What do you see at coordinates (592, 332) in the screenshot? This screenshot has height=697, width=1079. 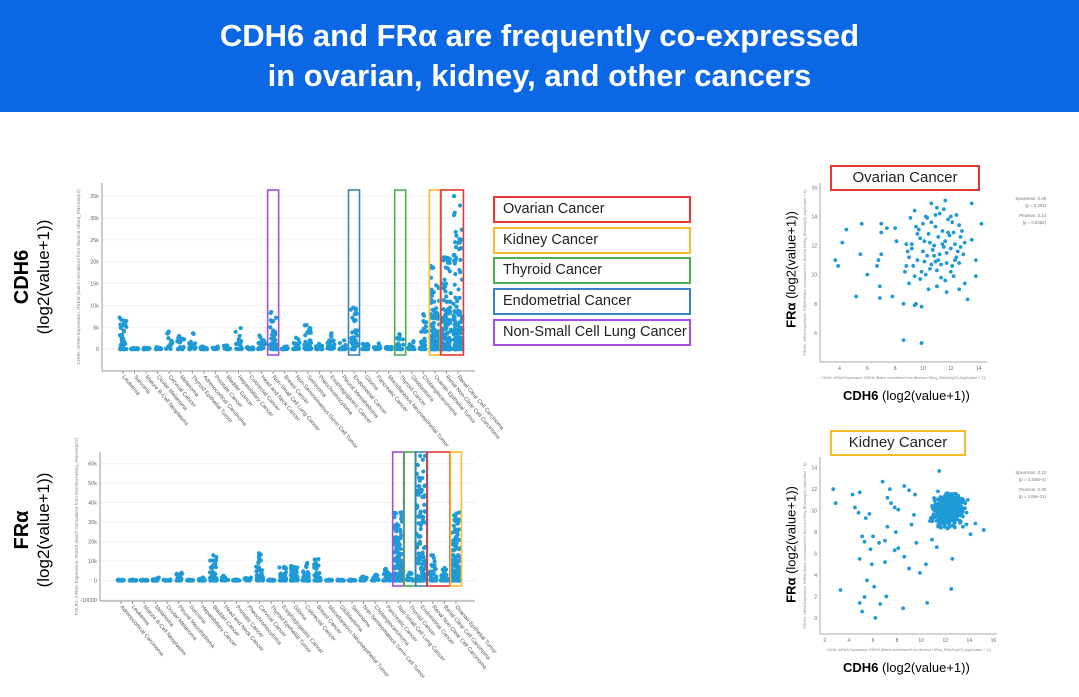 I see `legend-nsclc: Non-Small Cell Lung Cancer` at bounding box center [592, 332].